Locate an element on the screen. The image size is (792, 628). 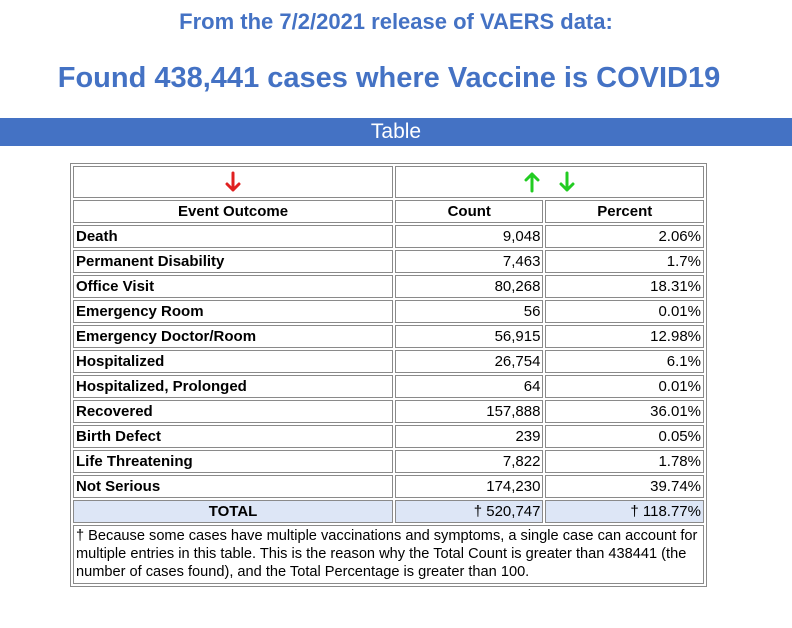
count-cell: 80,268 is located at coordinates (469, 286).